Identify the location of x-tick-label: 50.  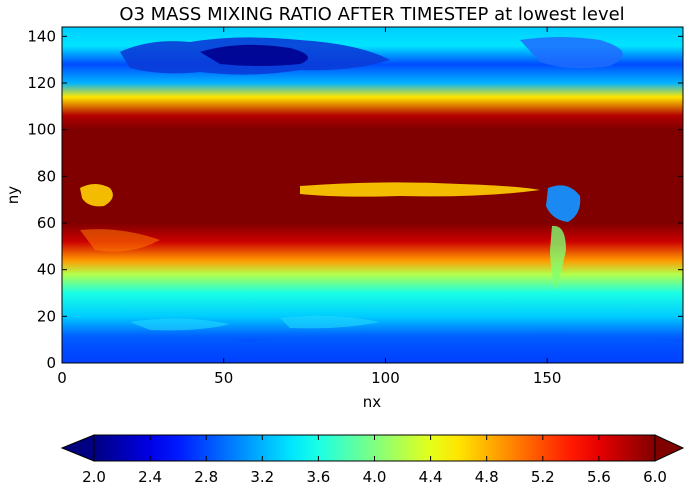
(223, 378).